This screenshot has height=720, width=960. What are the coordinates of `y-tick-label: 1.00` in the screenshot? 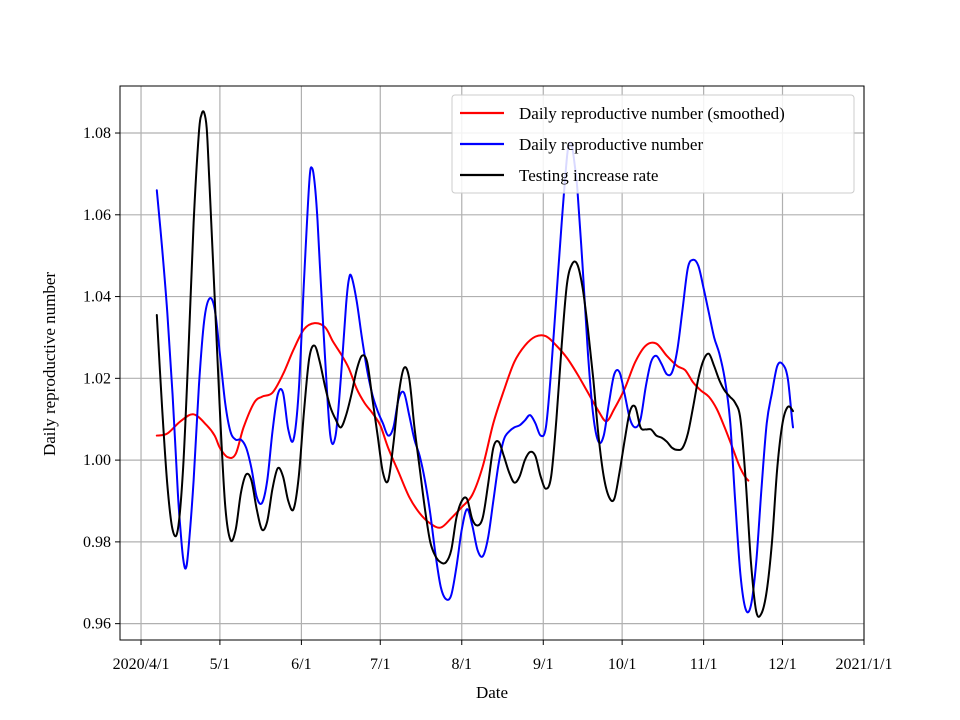 It's located at (97, 460).